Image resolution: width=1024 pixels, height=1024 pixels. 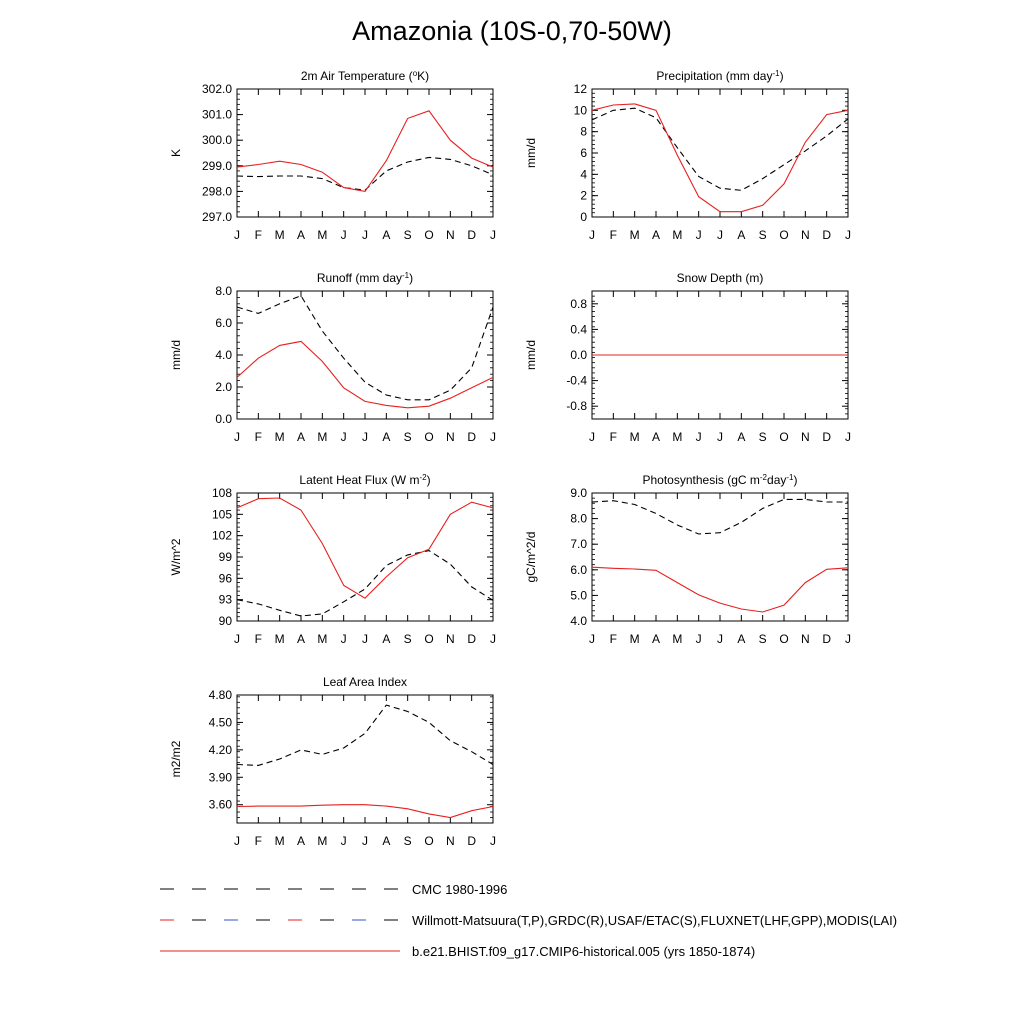 What do you see at coordinates (221, 777) in the screenshot?
I see `y-tick-label: 3.90` at bounding box center [221, 777].